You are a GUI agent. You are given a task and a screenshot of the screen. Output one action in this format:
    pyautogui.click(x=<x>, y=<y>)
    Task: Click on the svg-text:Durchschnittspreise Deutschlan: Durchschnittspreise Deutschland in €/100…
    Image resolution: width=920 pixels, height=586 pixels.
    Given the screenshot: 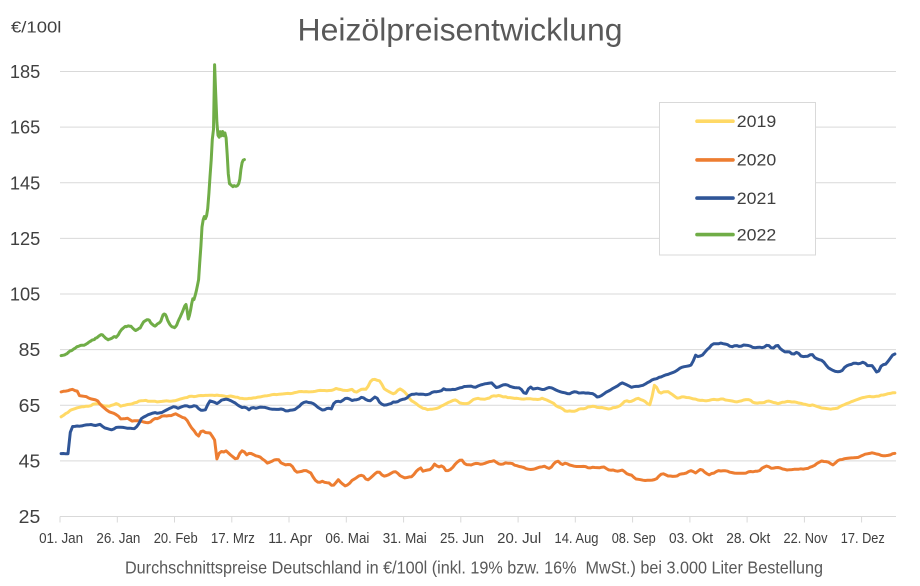 What is the action you would take?
    pyautogui.click(x=474, y=568)
    